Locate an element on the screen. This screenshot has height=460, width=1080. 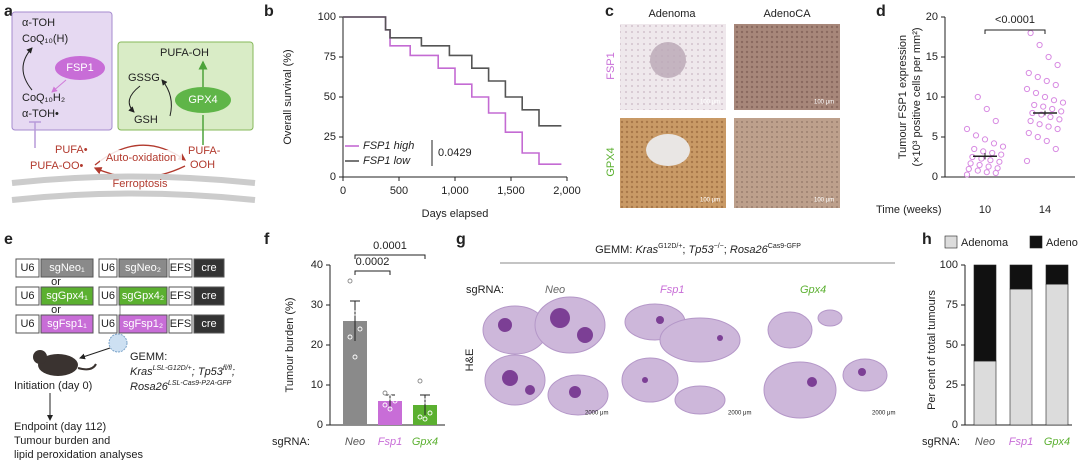
y-axis-label: Tumour burden (%) is located at coordinates (290, 345).